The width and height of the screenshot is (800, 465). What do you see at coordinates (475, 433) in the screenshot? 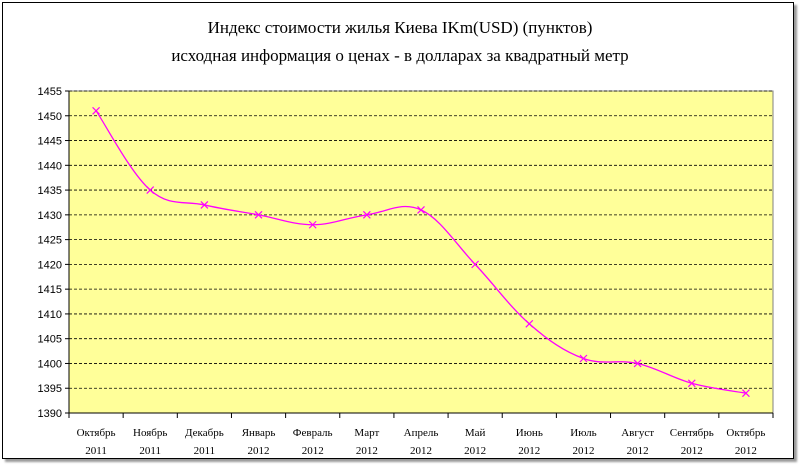
I see `x-tick-label-month: Май` at bounding box center [475, 433].